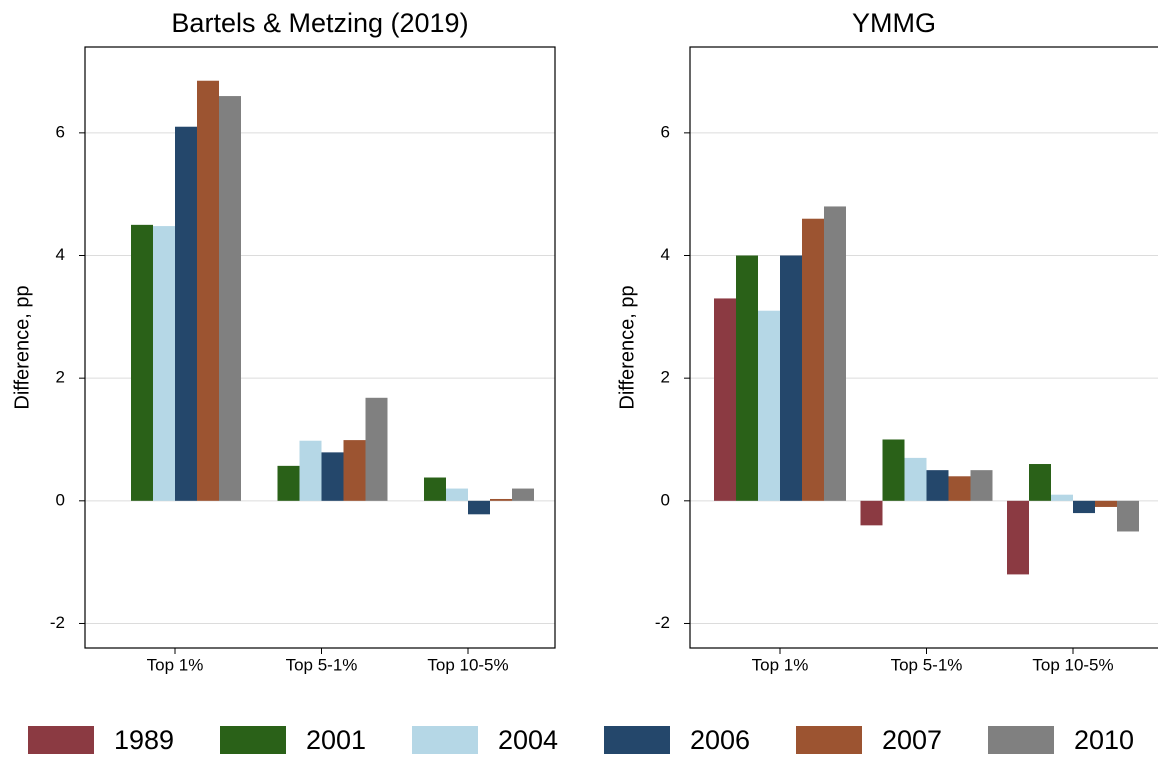  I want to click on legend-label: 2010, so click(1104, 740).